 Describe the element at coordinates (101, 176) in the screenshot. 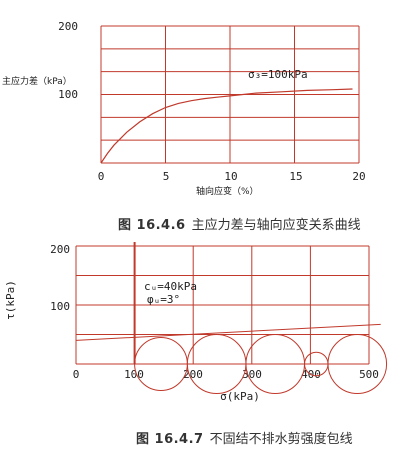

I see `chart1-xtick-0: 0` at that location.